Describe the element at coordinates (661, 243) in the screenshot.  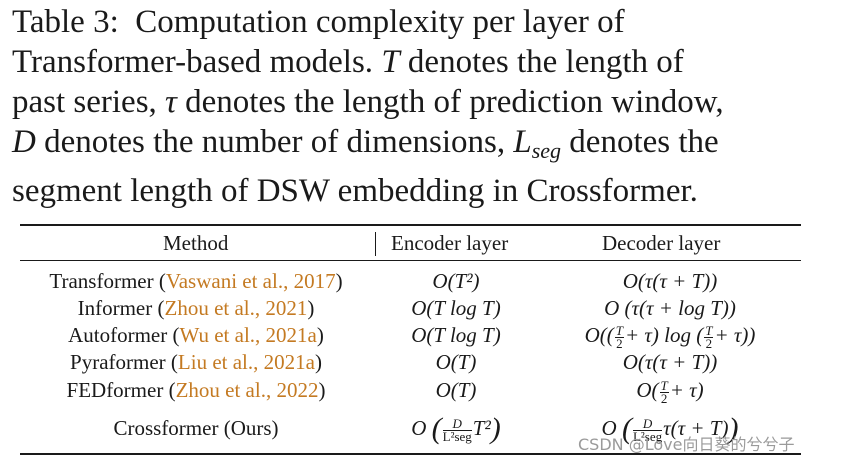
I see `header-decoder: Decoder layer` at that location.